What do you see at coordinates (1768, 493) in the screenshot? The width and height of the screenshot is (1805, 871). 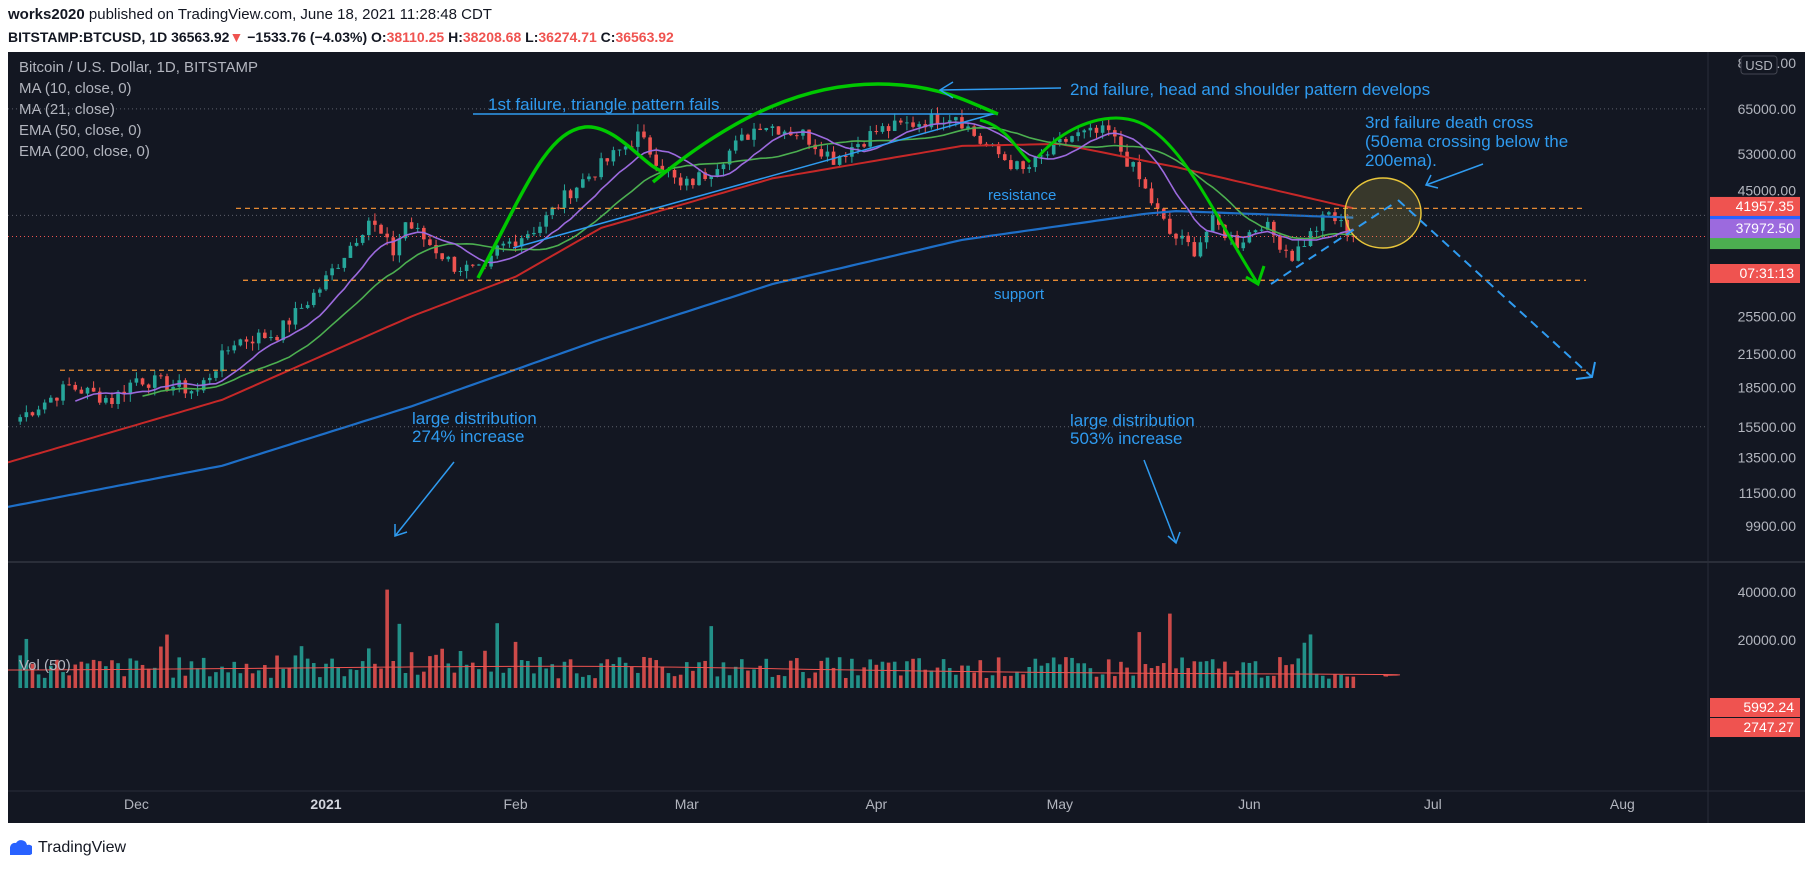 I see `price-tick-label: 11500.00` at bounding box center [1768, 493].